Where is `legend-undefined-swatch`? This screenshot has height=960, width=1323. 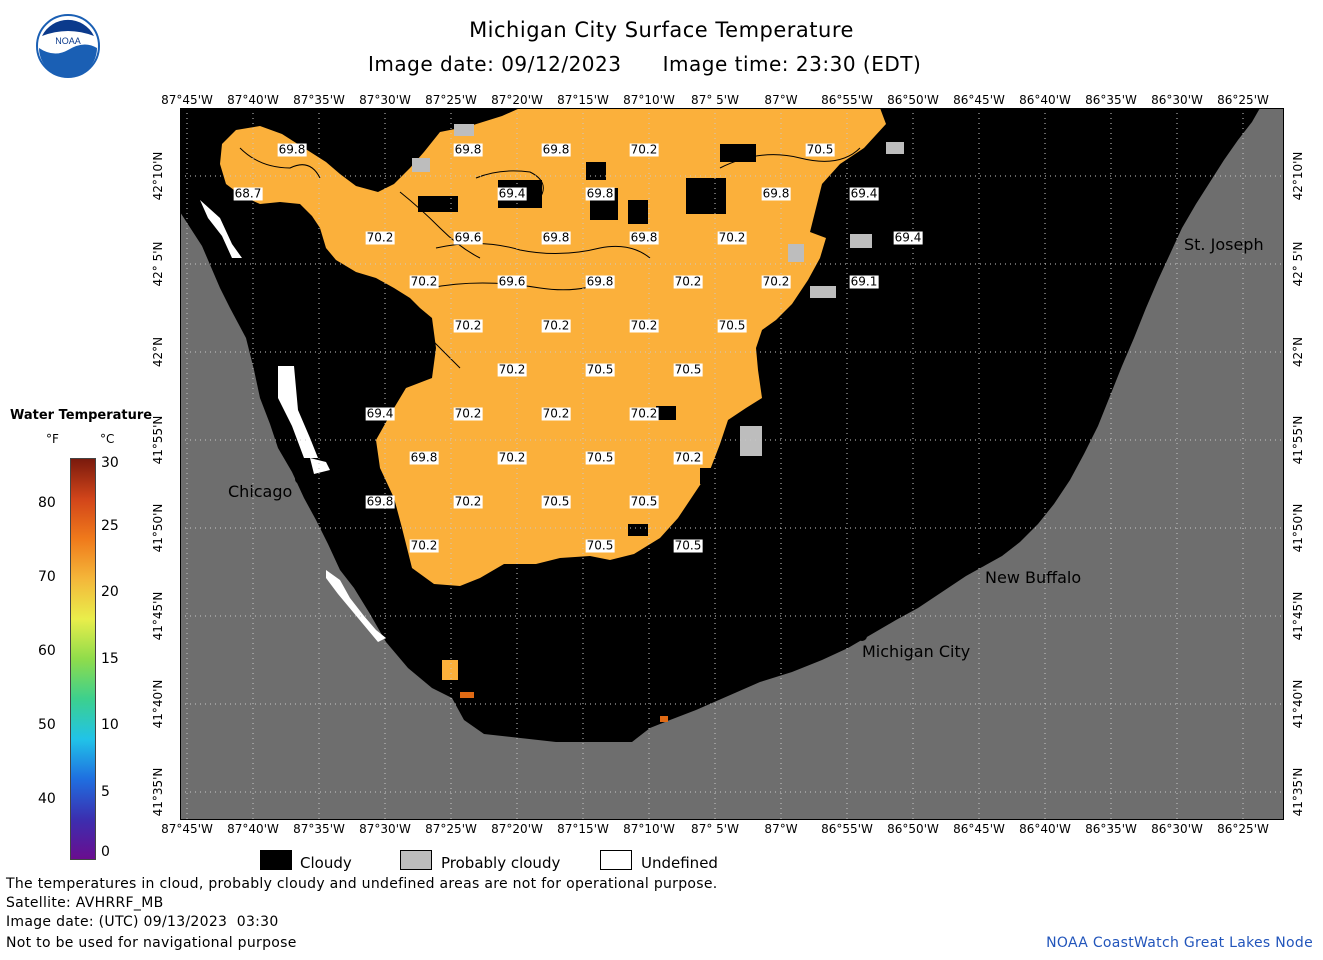 legend-undefined-swatch is located at coordinates (616, 860).